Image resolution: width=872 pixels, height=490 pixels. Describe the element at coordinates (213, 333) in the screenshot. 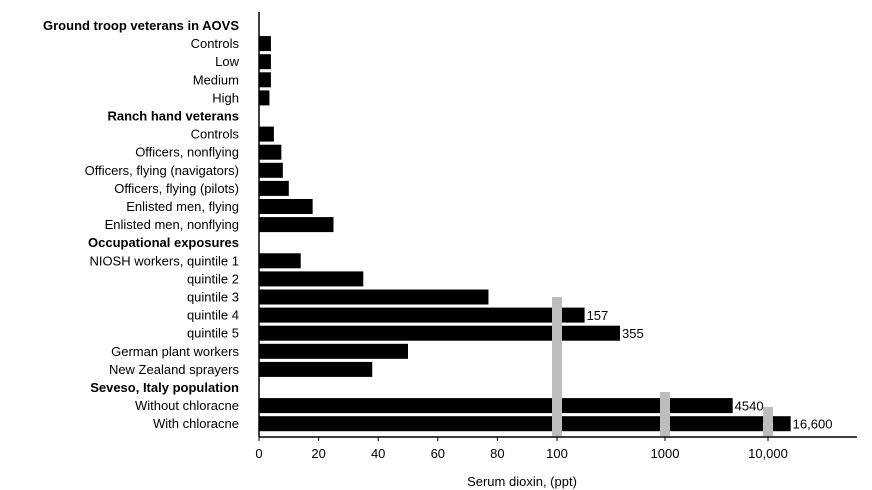

I see `category-label: quintile 5` at that location.